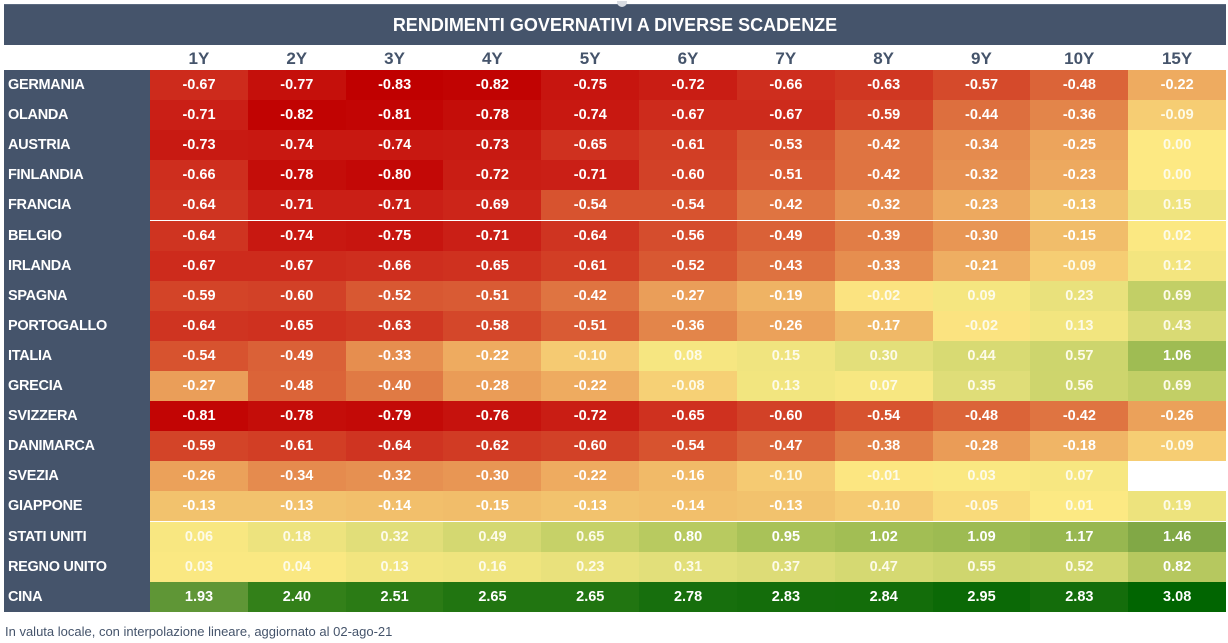 This screenshot has height=643, width=1228. Describe the element at coordinates (981, 355) in the screenshot. I see `heatmap-cell: 0.44` at that location.